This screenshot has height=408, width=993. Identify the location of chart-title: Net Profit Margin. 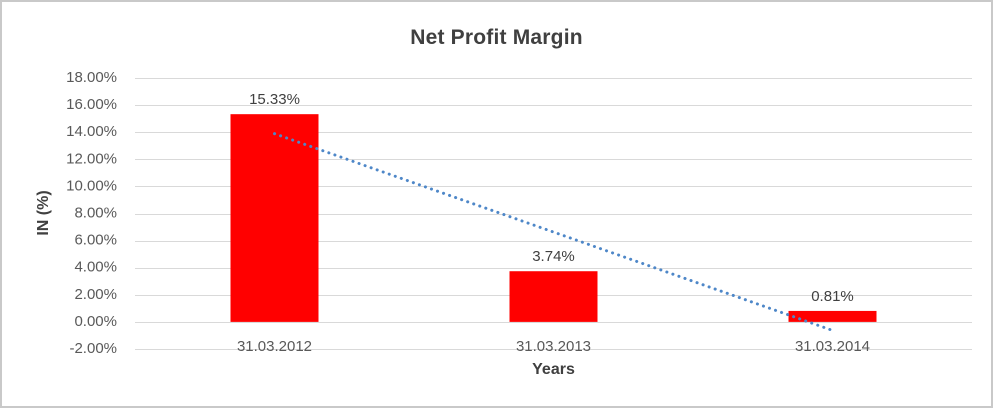
(496, 37).